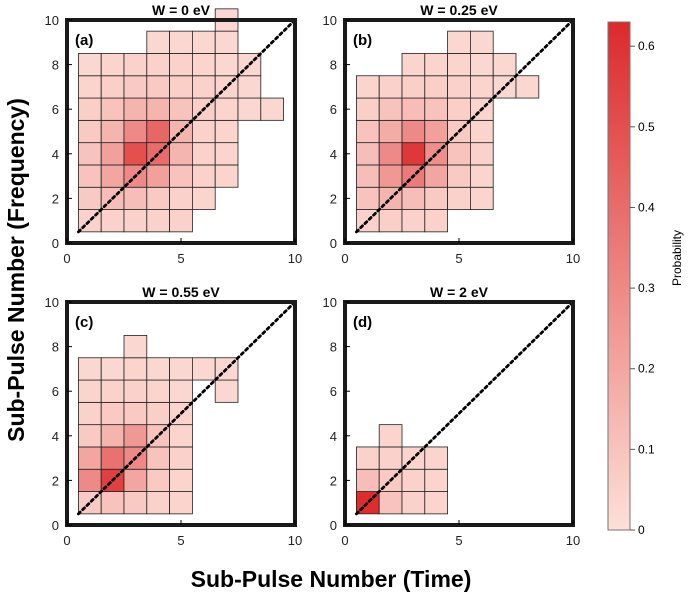 This screenshot has width=689, height=597. Describe the element at coordinates (619, 276) in the screenshot. I see `colorbar-gradient` at that location.